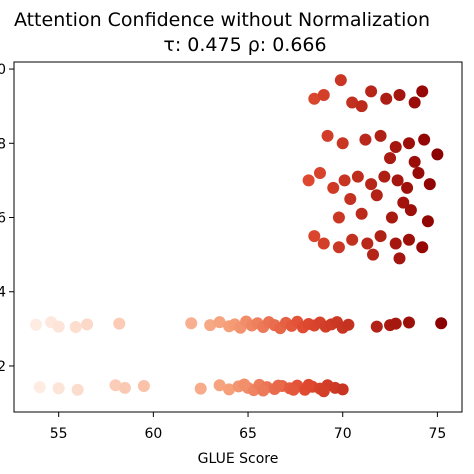 The image size is (474, 474). I want to click on y-tick-label: 0.8, so click(3, 144).